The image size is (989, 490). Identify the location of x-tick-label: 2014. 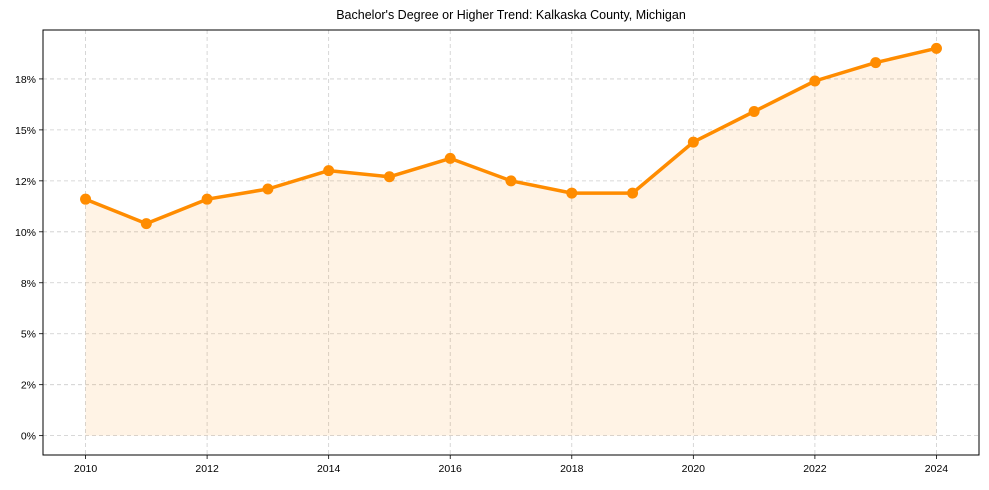
(329, 469).